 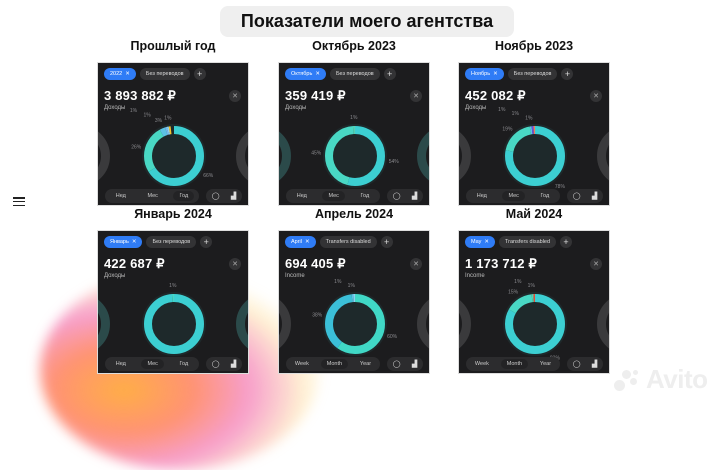 I want to click on period-chip: Ноябрь ✕, so click(x=484, y=74).